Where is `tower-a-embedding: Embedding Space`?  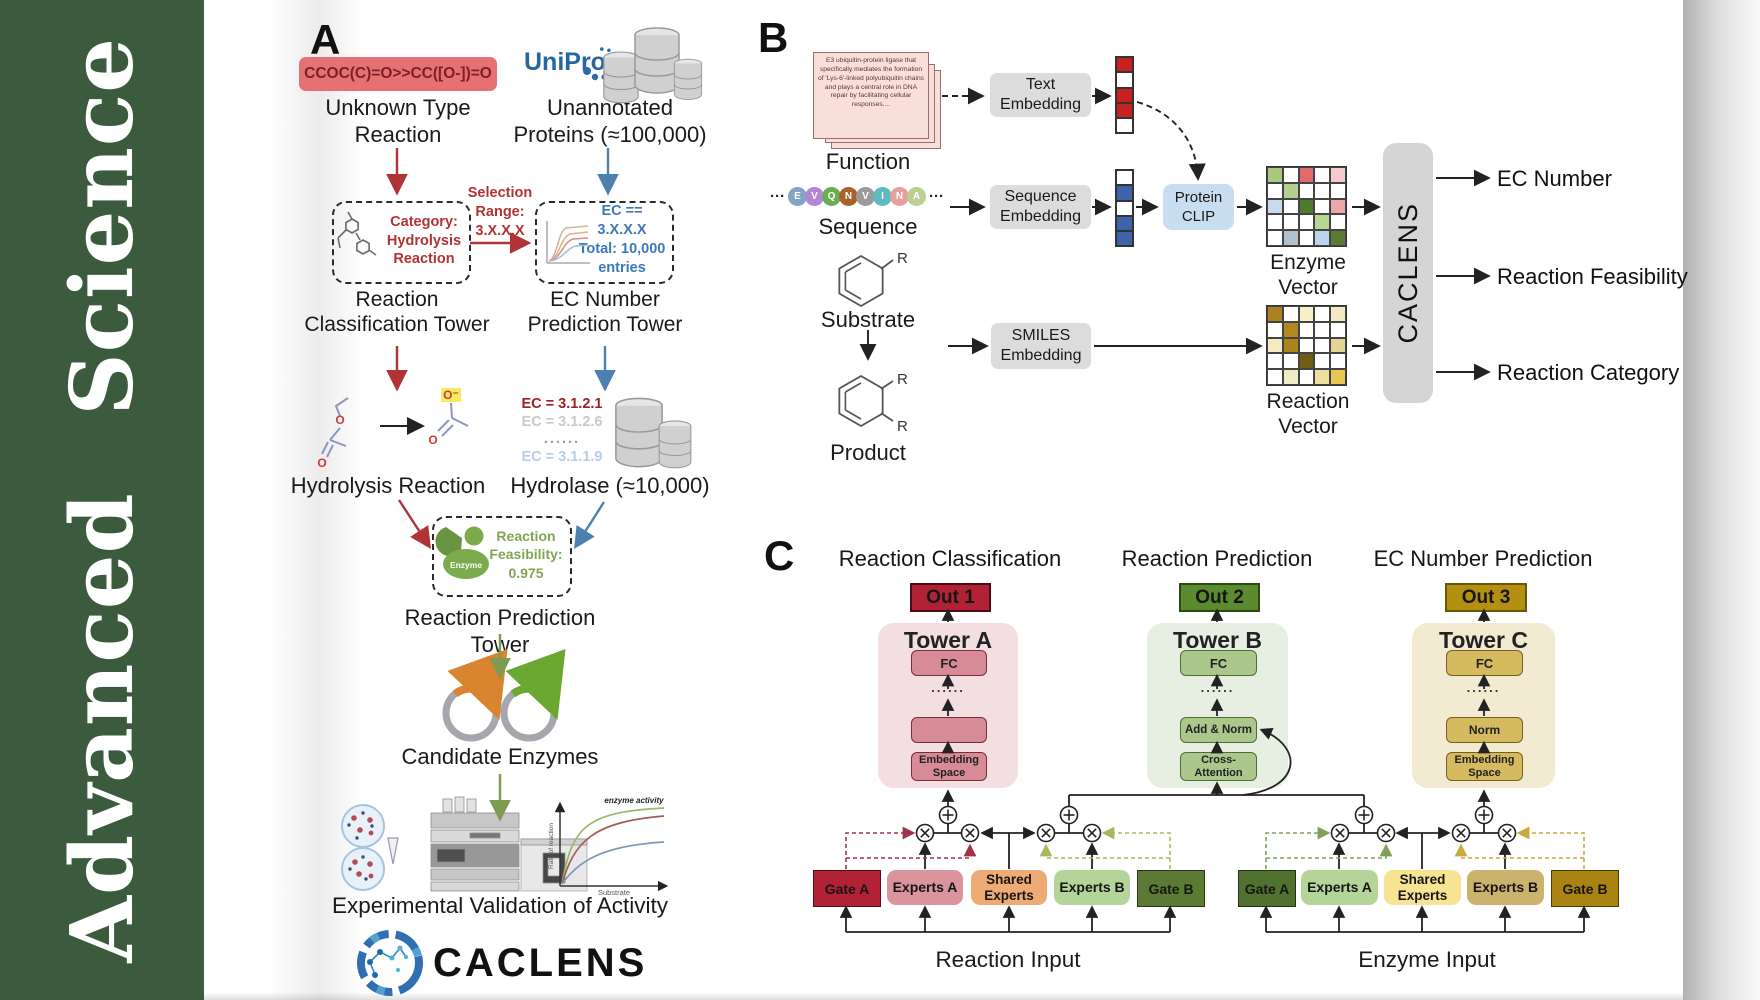
tower-a-embedding: Embedding Space is located at coordinates (949, 766).